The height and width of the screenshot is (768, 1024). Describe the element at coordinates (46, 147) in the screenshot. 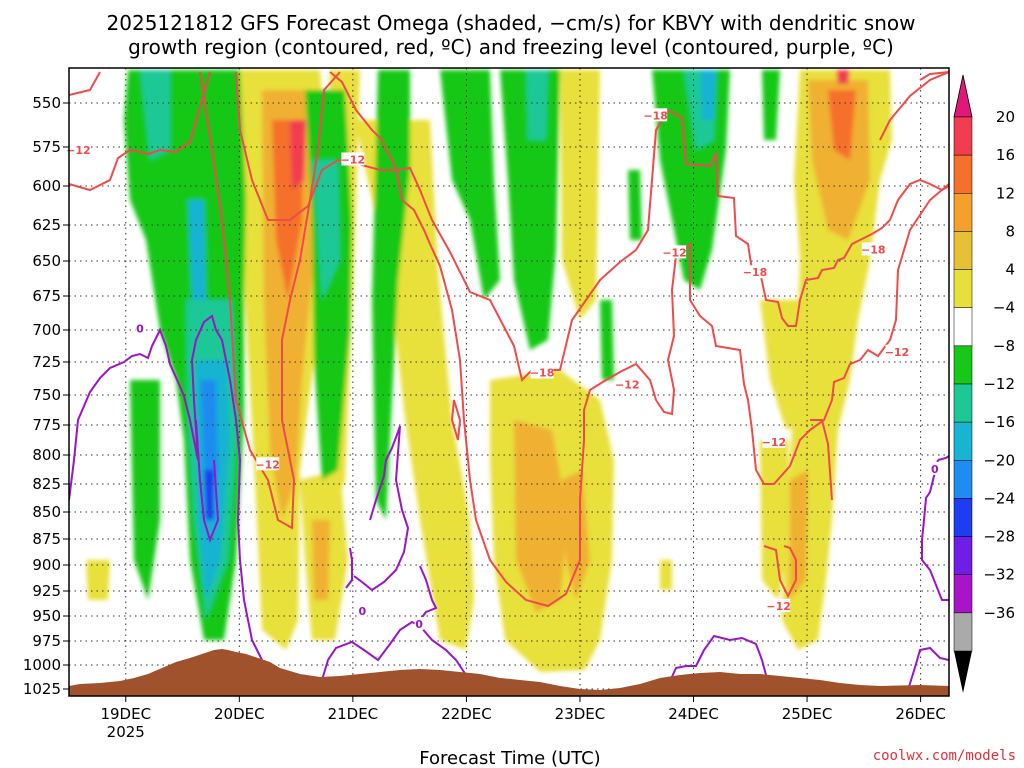

I see `y-tick-label: 575` at that location.